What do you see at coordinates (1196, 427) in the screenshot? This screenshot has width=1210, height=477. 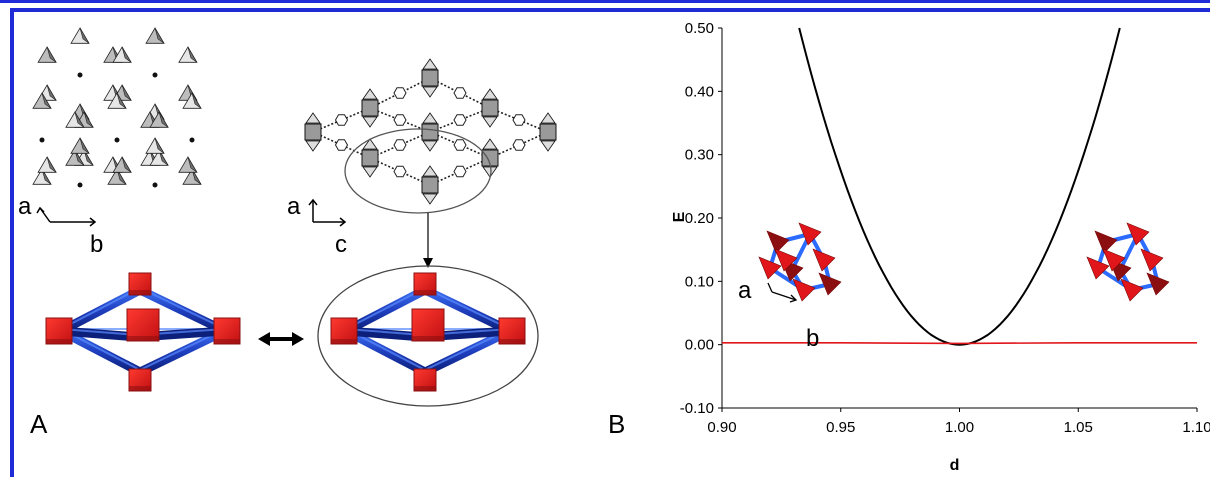 I see `x-tick-label: 1.10` at bounding box center [1196, 427].